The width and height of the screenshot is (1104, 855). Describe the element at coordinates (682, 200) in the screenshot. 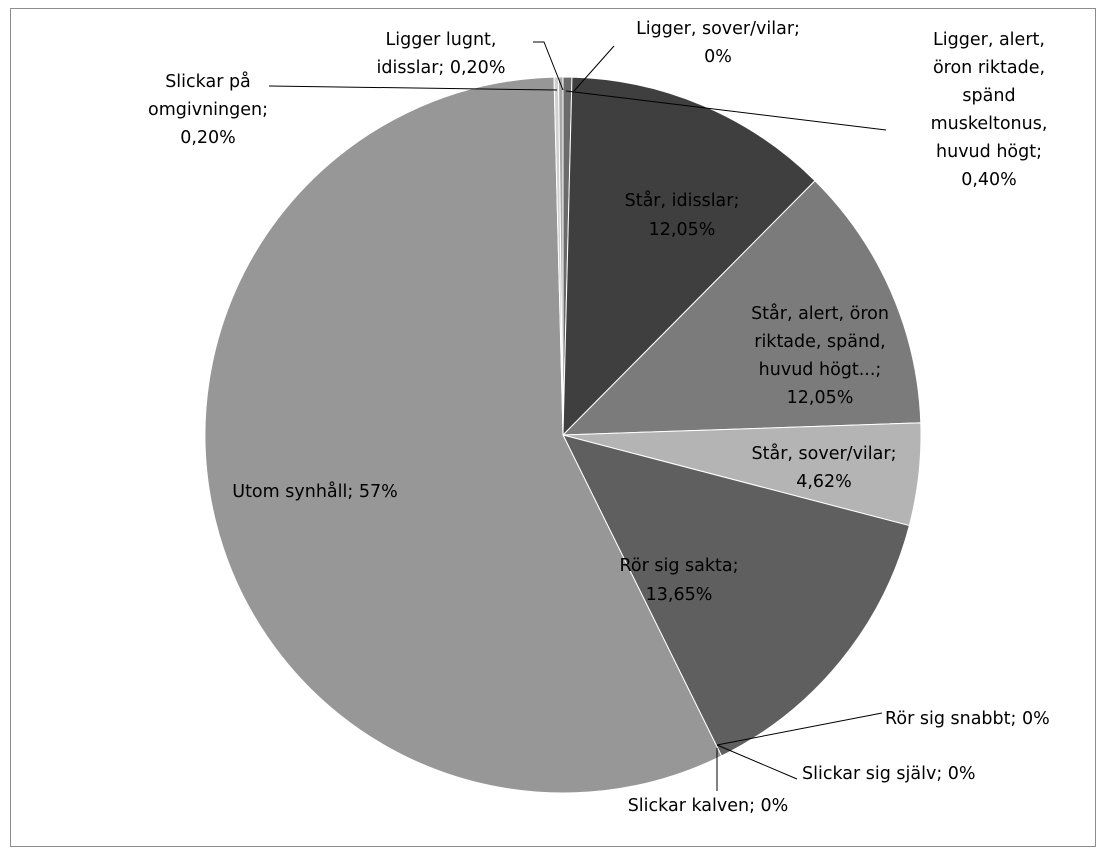

I see `data-label-line: Står, idisslar;` at that location.